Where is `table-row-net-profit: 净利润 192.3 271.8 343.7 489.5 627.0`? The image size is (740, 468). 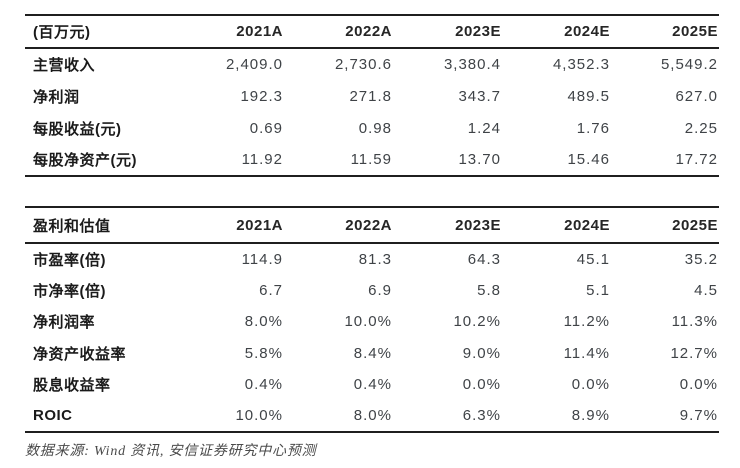 table-row-net-profit: 净利润 192.3 271.8 343.7 489.5 627.0 is located at coordinates (372, 96).